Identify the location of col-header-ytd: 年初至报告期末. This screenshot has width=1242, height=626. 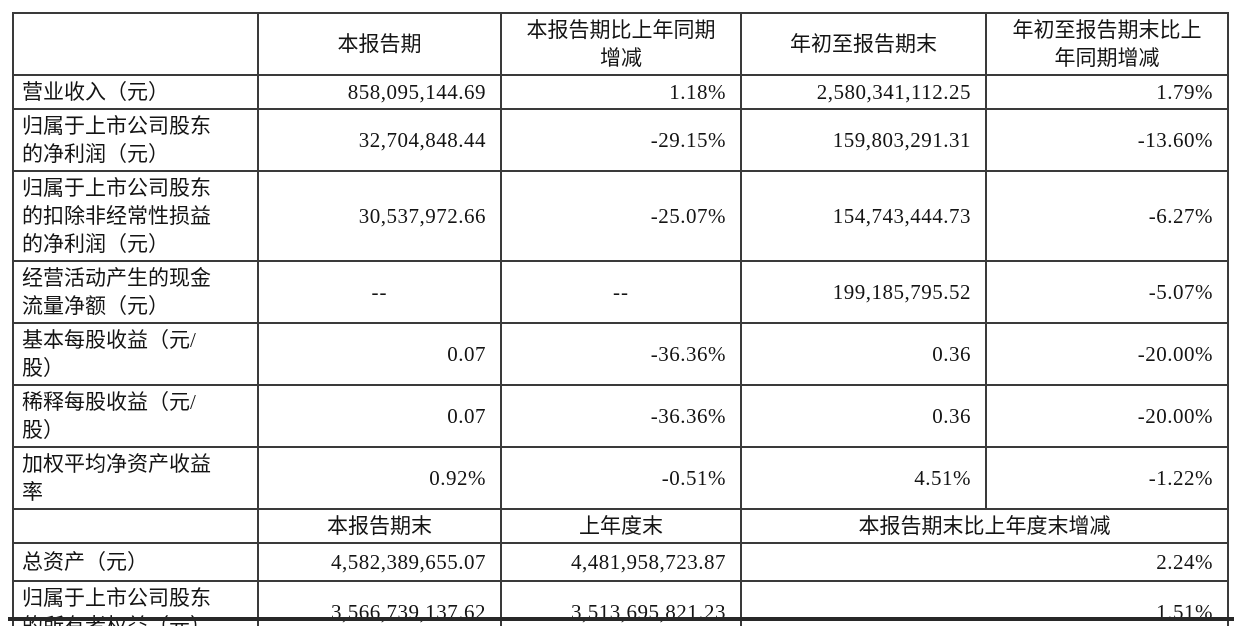
(863, 44).